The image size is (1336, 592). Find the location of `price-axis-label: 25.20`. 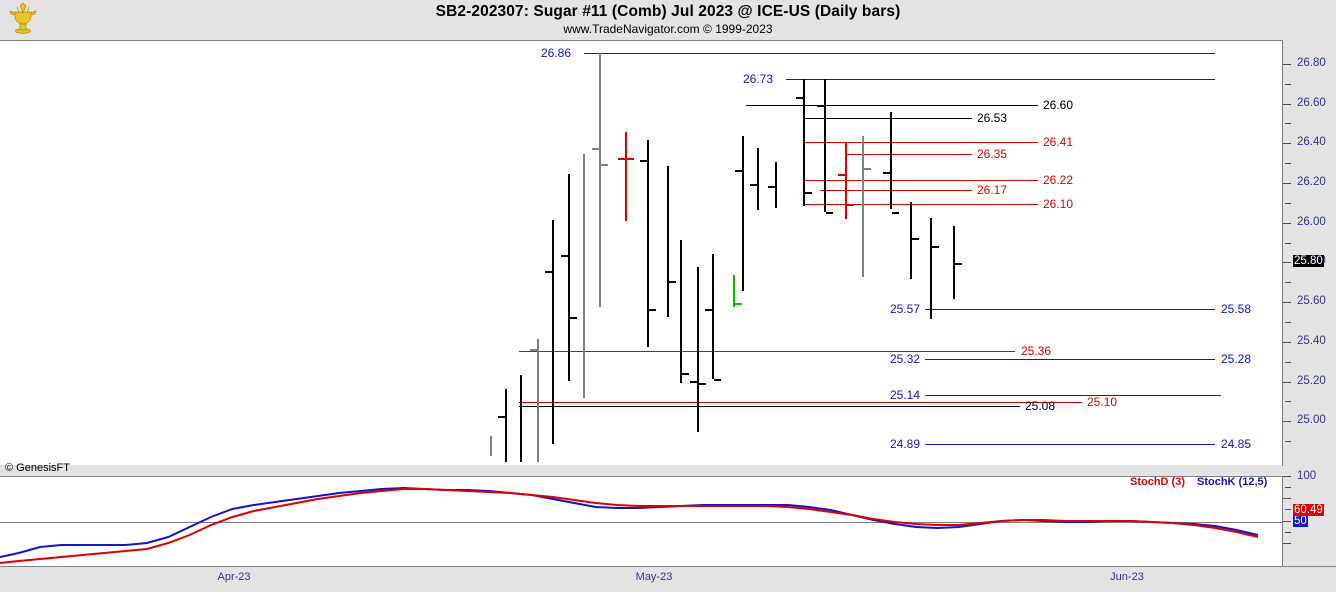

price-axis-label: 25.20 is located at coordinates (1311, 381).